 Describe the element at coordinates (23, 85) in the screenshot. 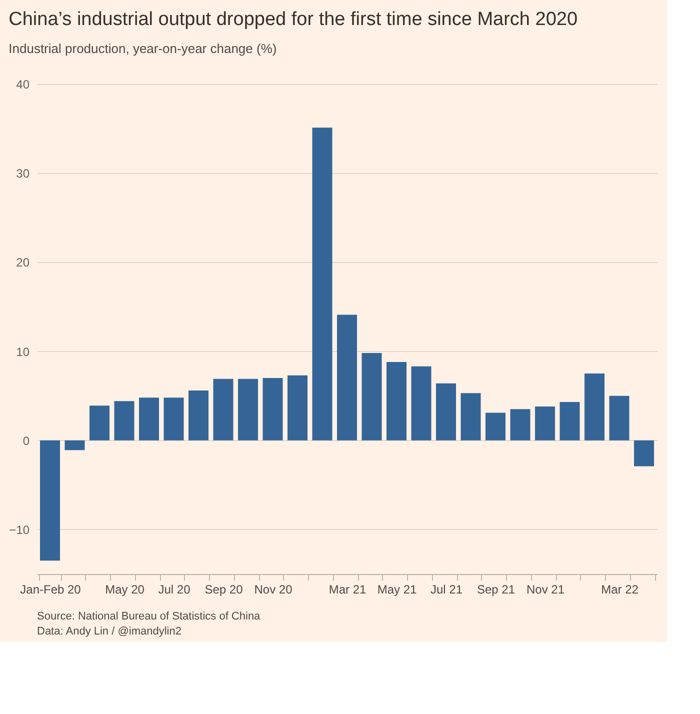

I see `y-tick-label: 40` at that location.